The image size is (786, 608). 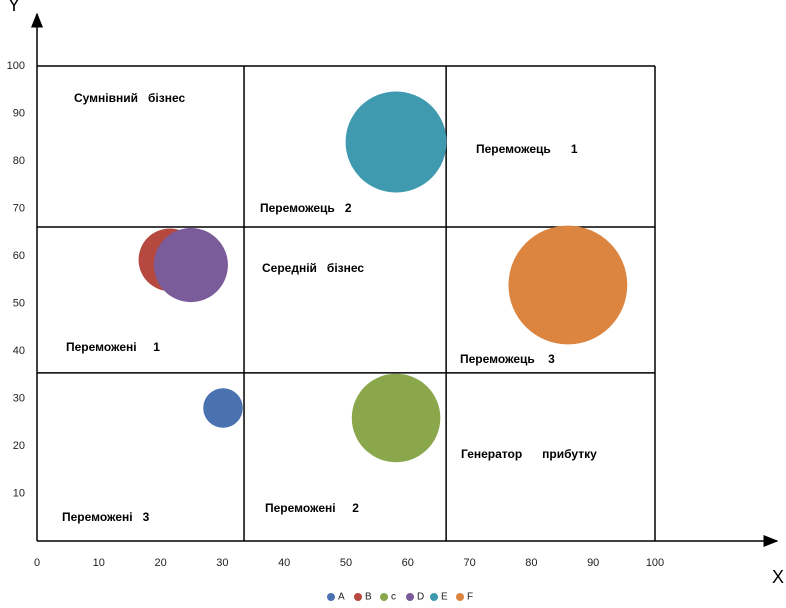 I want to click on x-tick-label: 50, so click(x=346, y=563).